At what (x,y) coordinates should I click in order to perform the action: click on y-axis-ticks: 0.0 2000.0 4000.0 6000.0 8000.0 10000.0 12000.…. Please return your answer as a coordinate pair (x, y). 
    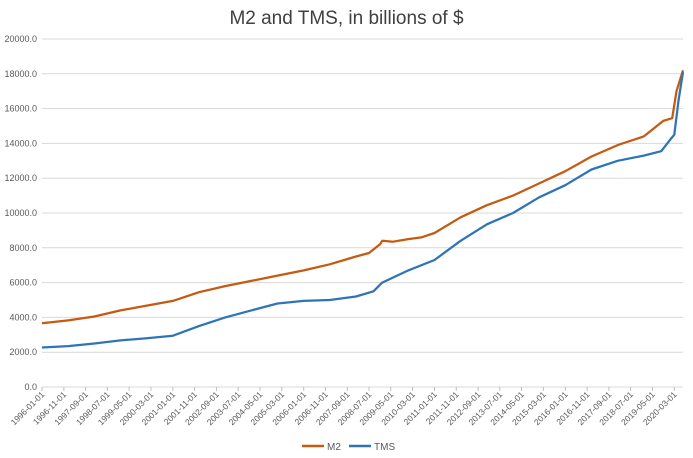
    Looking at the image, I should click on (20, 213).